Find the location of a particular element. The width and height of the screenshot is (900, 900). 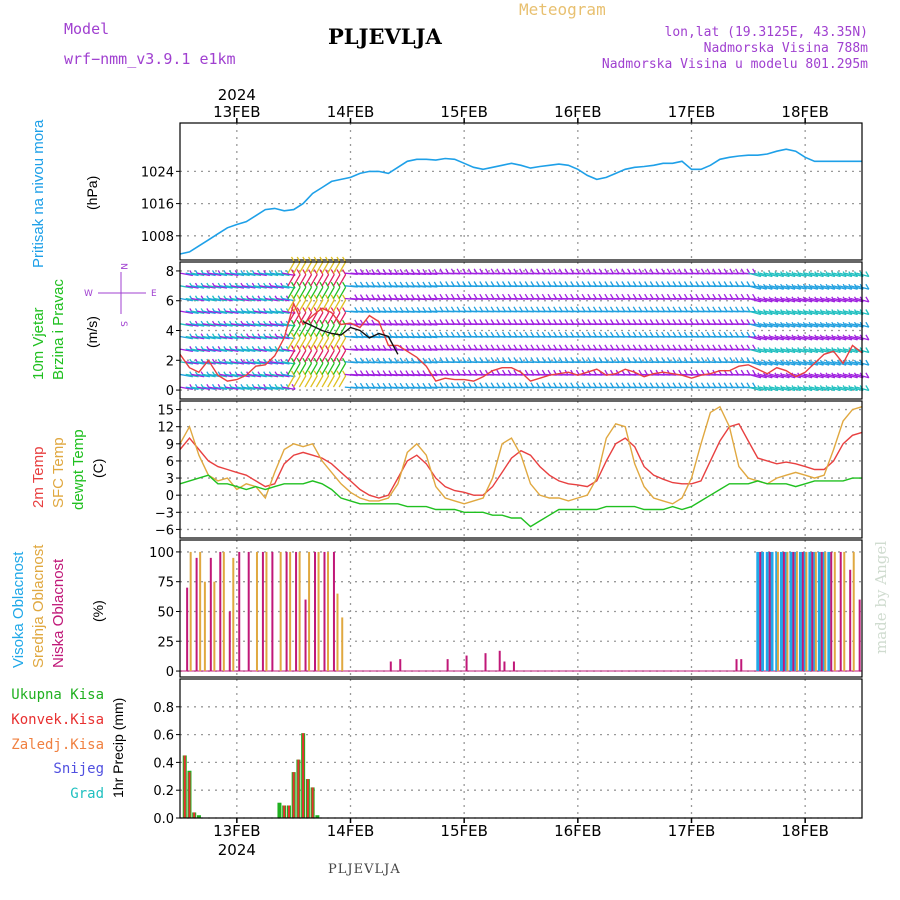

y-tick-label: 1024 is located at coordinates (157, 172).